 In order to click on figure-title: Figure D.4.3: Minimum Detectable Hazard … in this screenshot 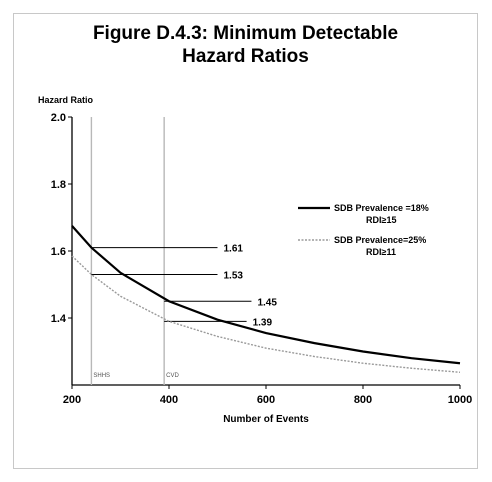, I will do `click(245, 45)`.